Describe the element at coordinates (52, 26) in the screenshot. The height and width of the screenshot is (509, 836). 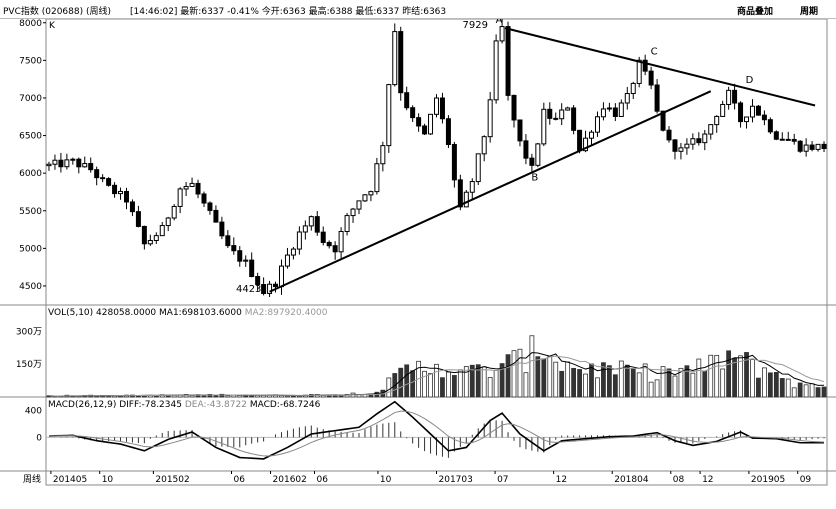
I see `price-panel-label: K` at that location.